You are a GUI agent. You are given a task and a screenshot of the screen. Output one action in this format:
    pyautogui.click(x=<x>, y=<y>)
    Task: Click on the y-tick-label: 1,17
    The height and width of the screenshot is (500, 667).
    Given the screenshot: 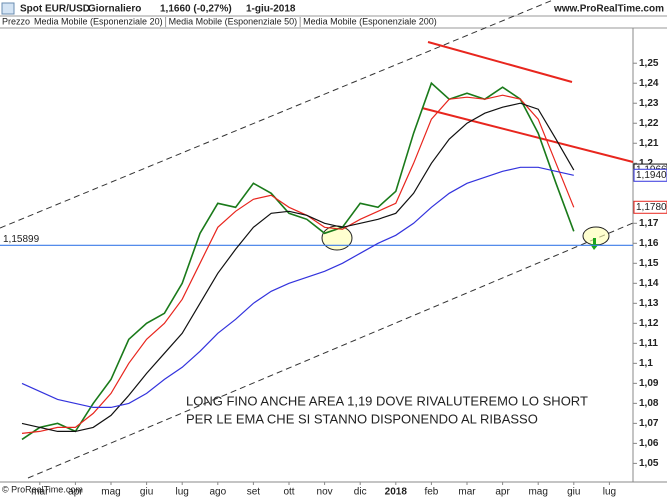 What is the action you would take?
    pyautogui.click(x=649, y=223)
    